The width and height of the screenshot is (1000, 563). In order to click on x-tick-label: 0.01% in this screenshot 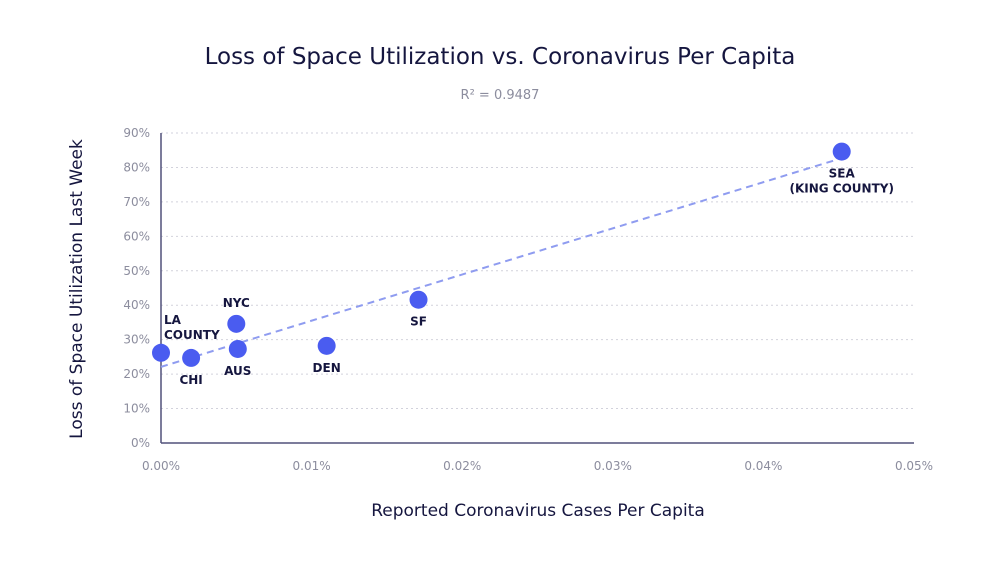, I will do `click(312, 466)`.